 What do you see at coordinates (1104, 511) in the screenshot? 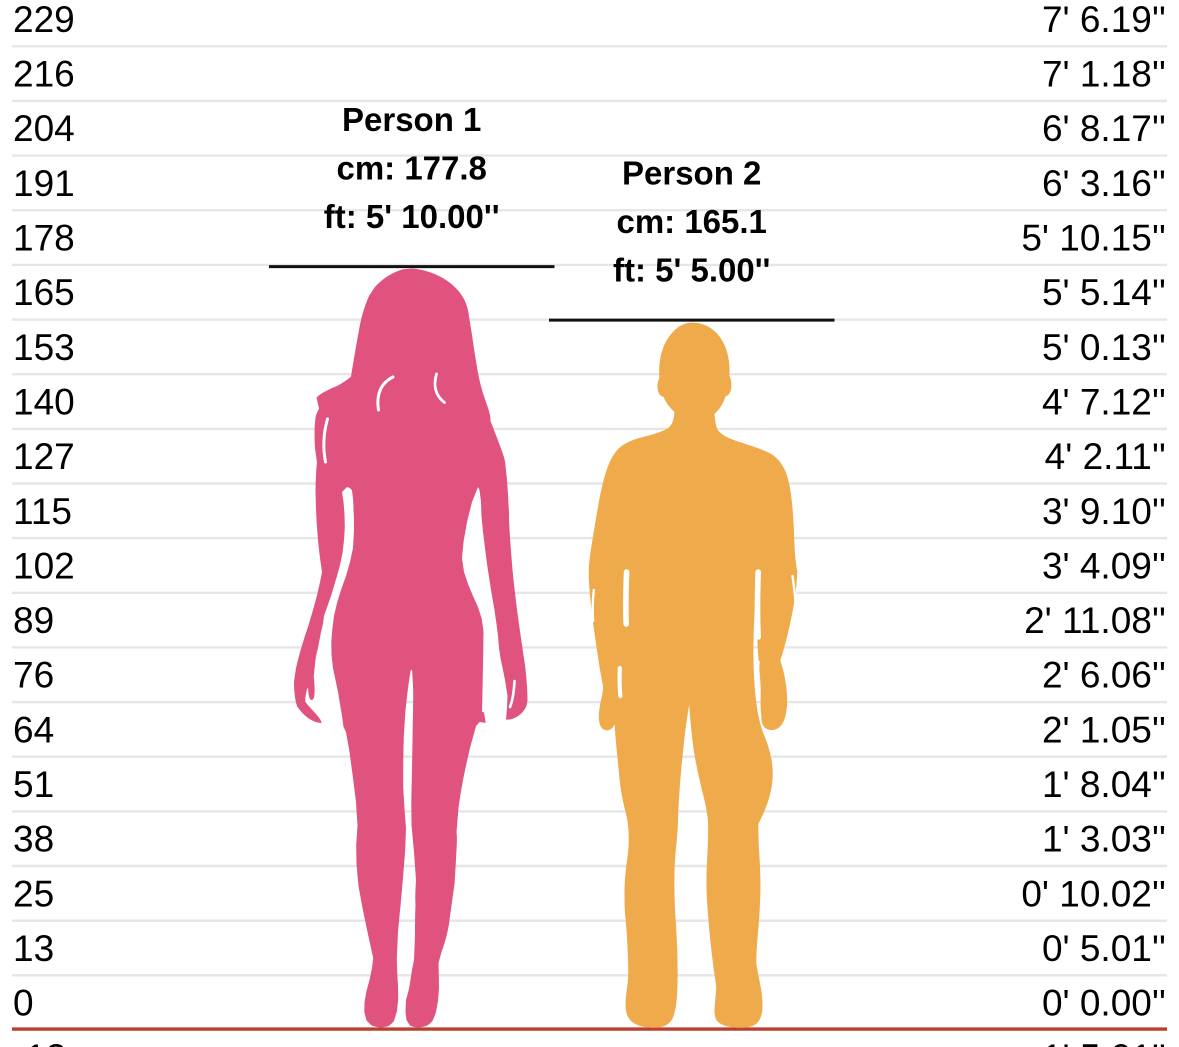
I see `svg-text: 3' 9.10''` at bounding box center [1104, 511].